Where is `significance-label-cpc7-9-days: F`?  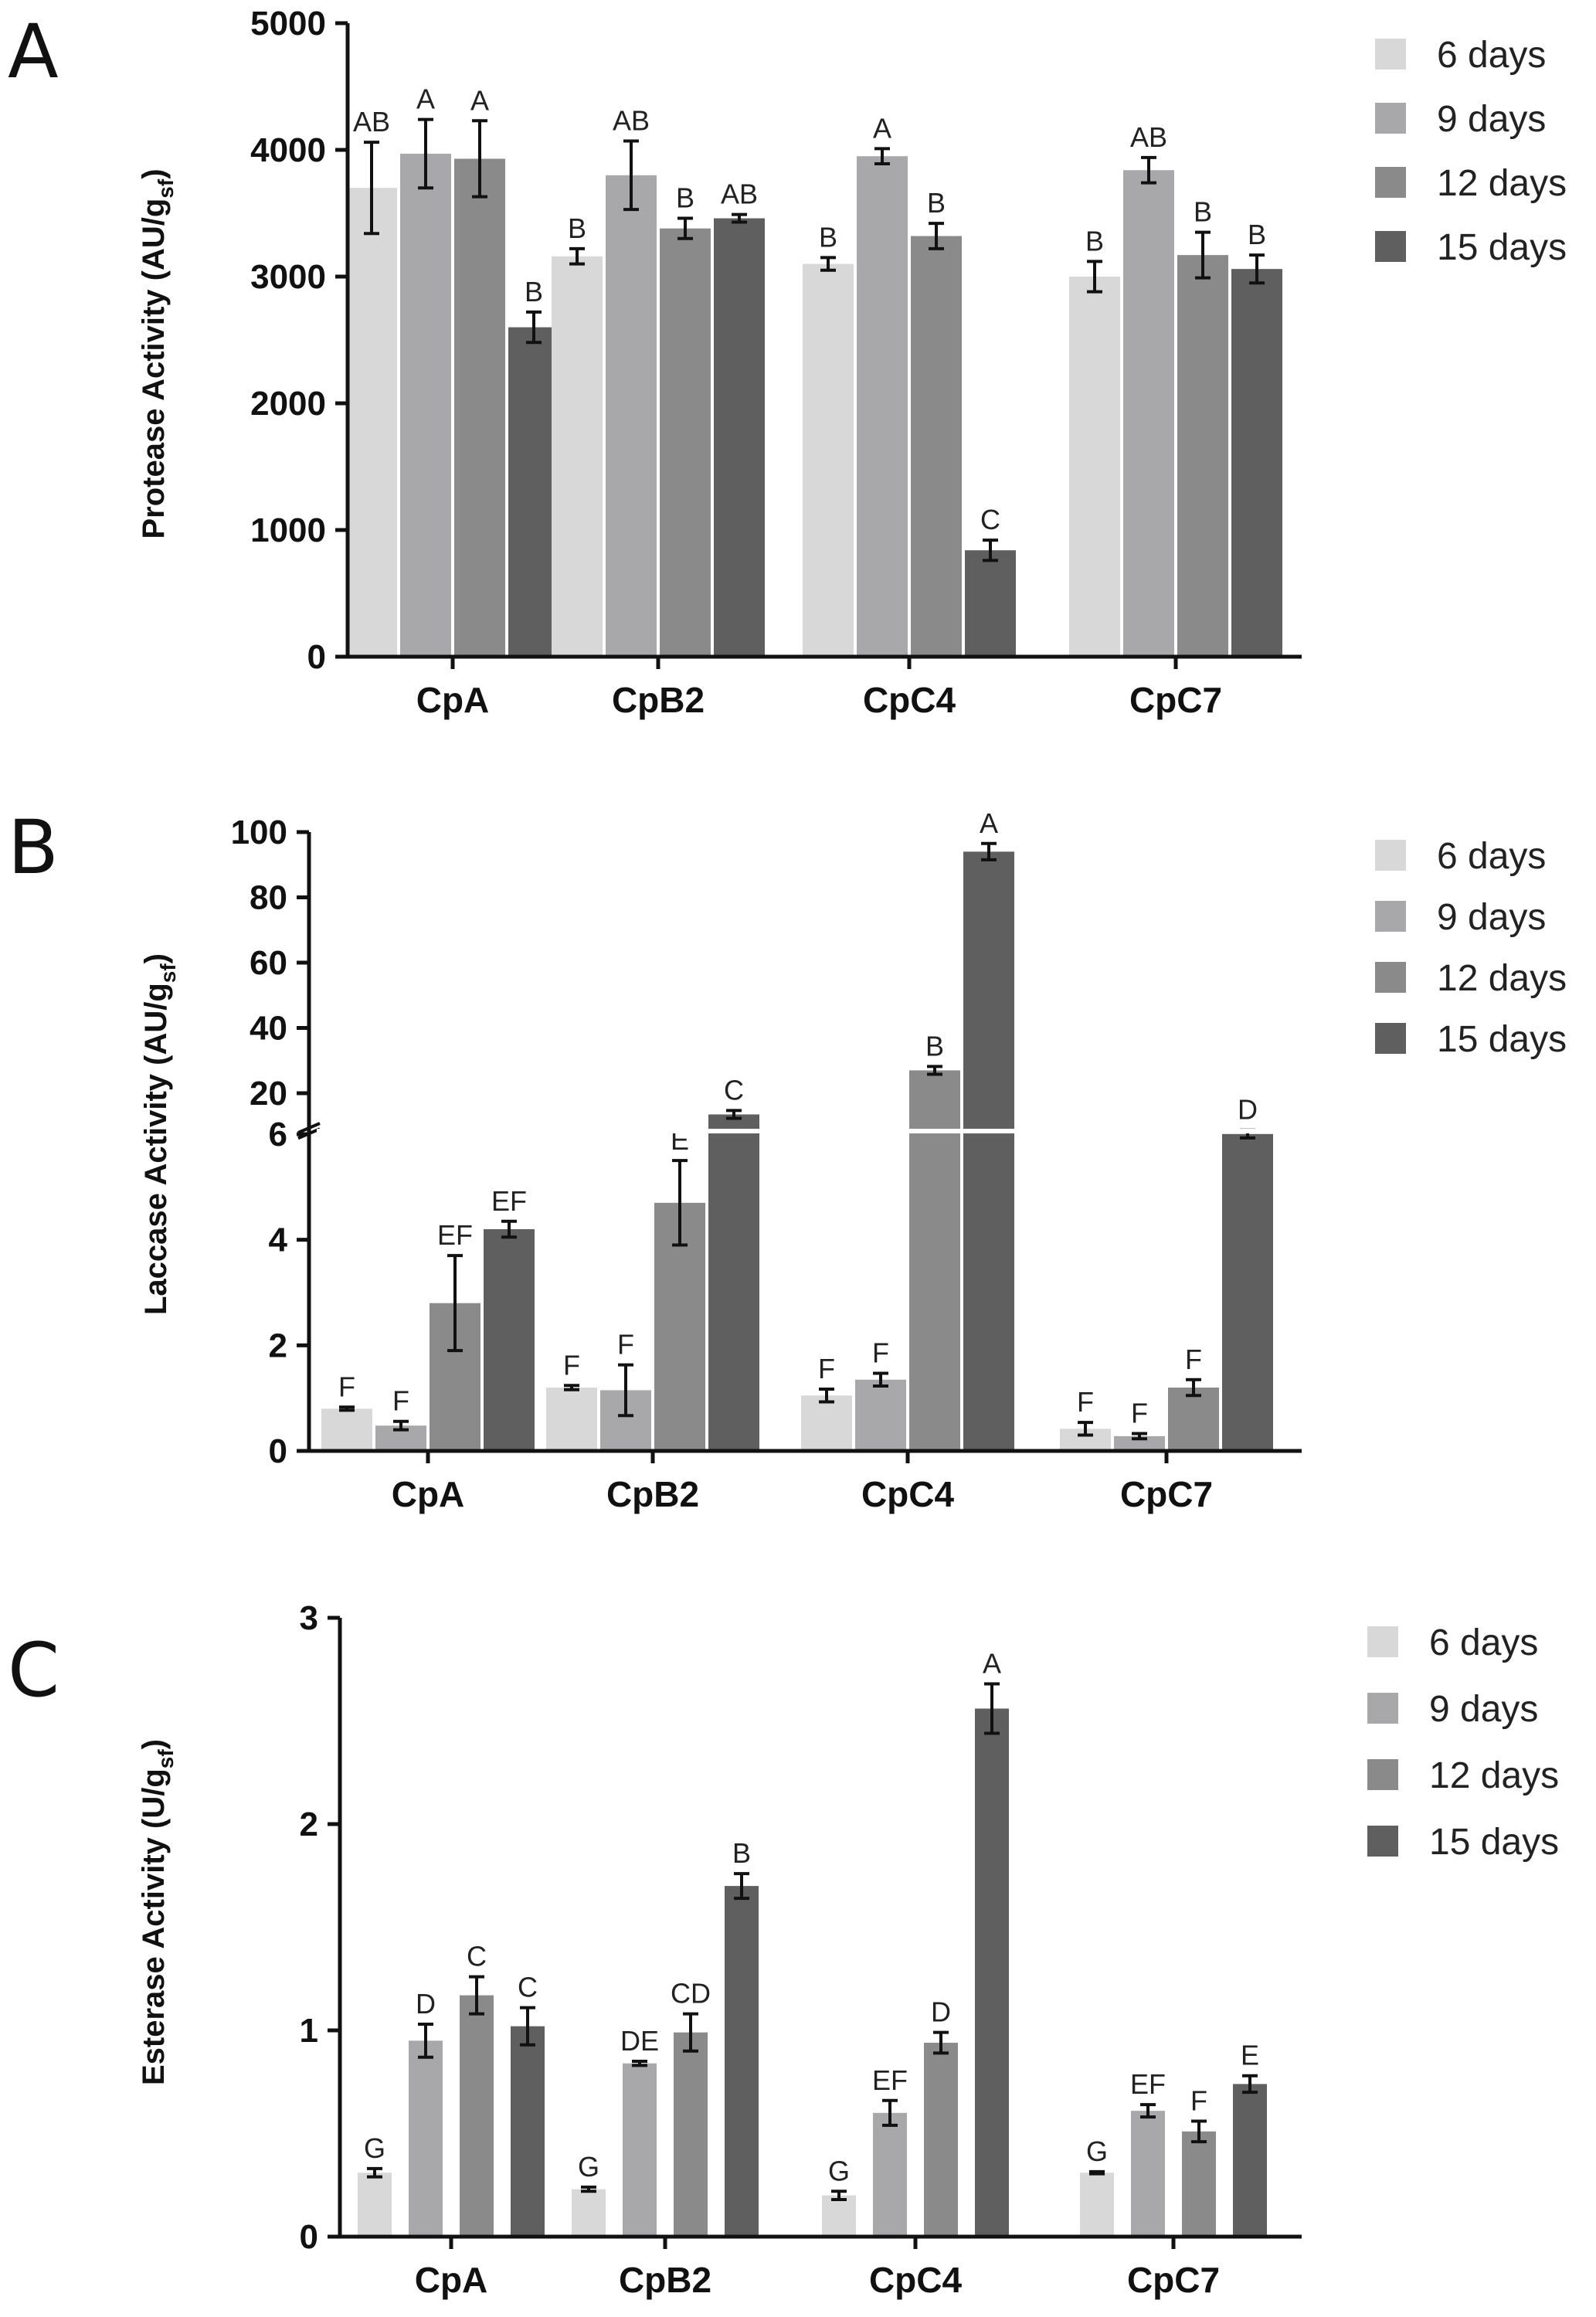
significance-label-cpc7-9-days: F is located at coordinates (1139, 1413).